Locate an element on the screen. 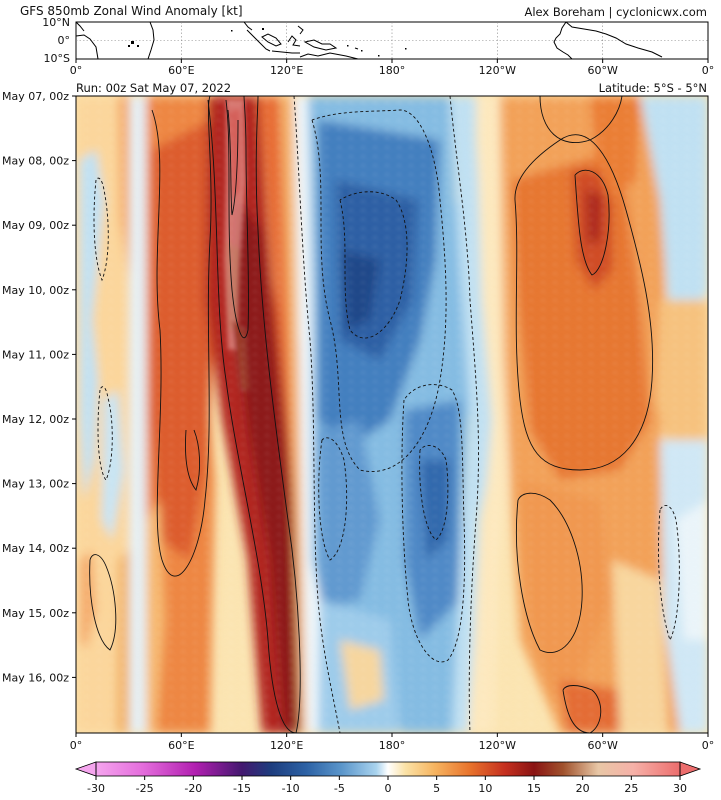 This screenshot has width=721, height=800. y-tick-label: May 09, 00z is located at coordinates (35, 225).